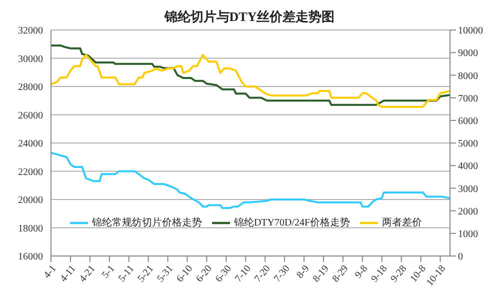 The width and height of the screenshot is (499, 308). What do you see at coordinates (30, 116) in the screenshot?
I see `y-tick-label: 26000` at bounding box center [30, 116].